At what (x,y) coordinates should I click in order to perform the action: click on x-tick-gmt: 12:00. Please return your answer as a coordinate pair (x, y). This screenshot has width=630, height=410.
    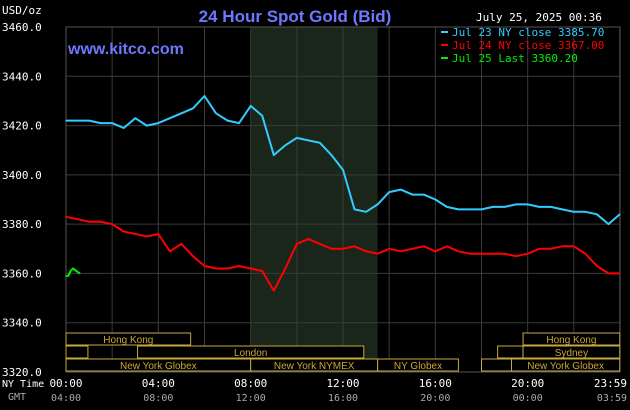
    Looking at the image, I should click on (251, 398).